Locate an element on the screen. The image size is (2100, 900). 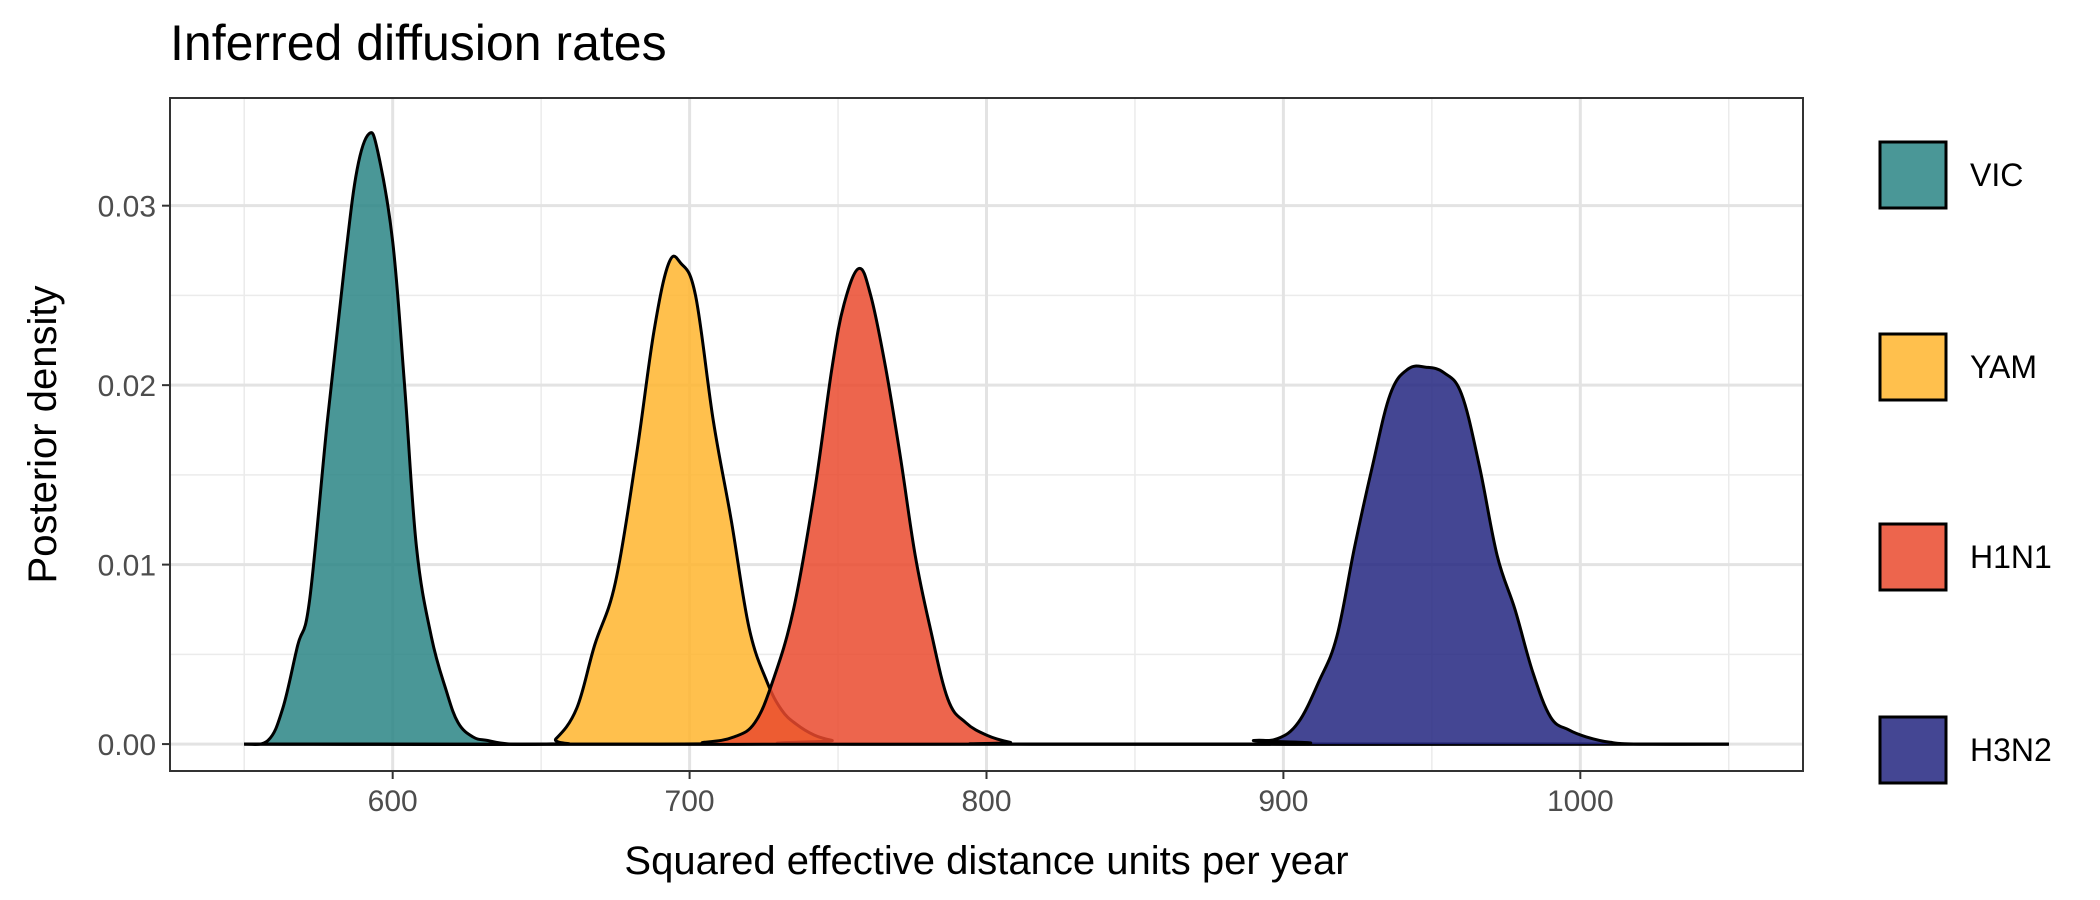
y-axis-title: Posterior density is located at coordinates (43, 435).